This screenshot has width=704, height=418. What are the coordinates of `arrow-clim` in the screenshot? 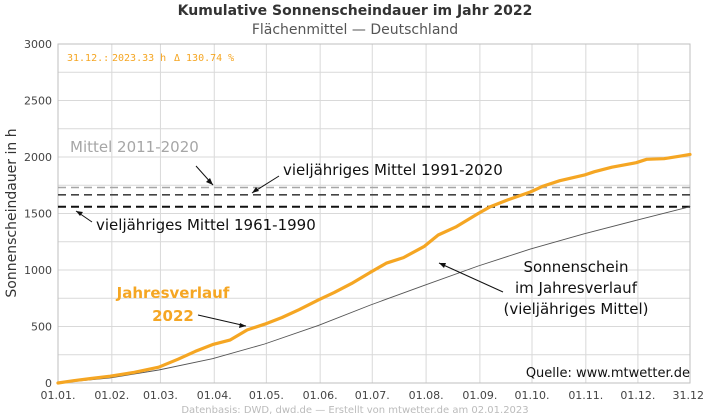 It's located at (471, 277).